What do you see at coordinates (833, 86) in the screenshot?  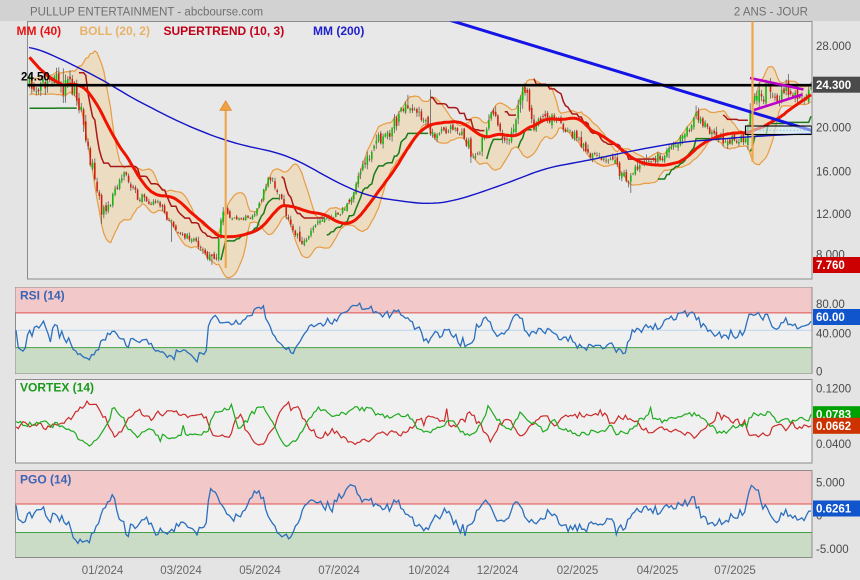 I see `svg-text: 24.300` at bounding box center [833, 86].